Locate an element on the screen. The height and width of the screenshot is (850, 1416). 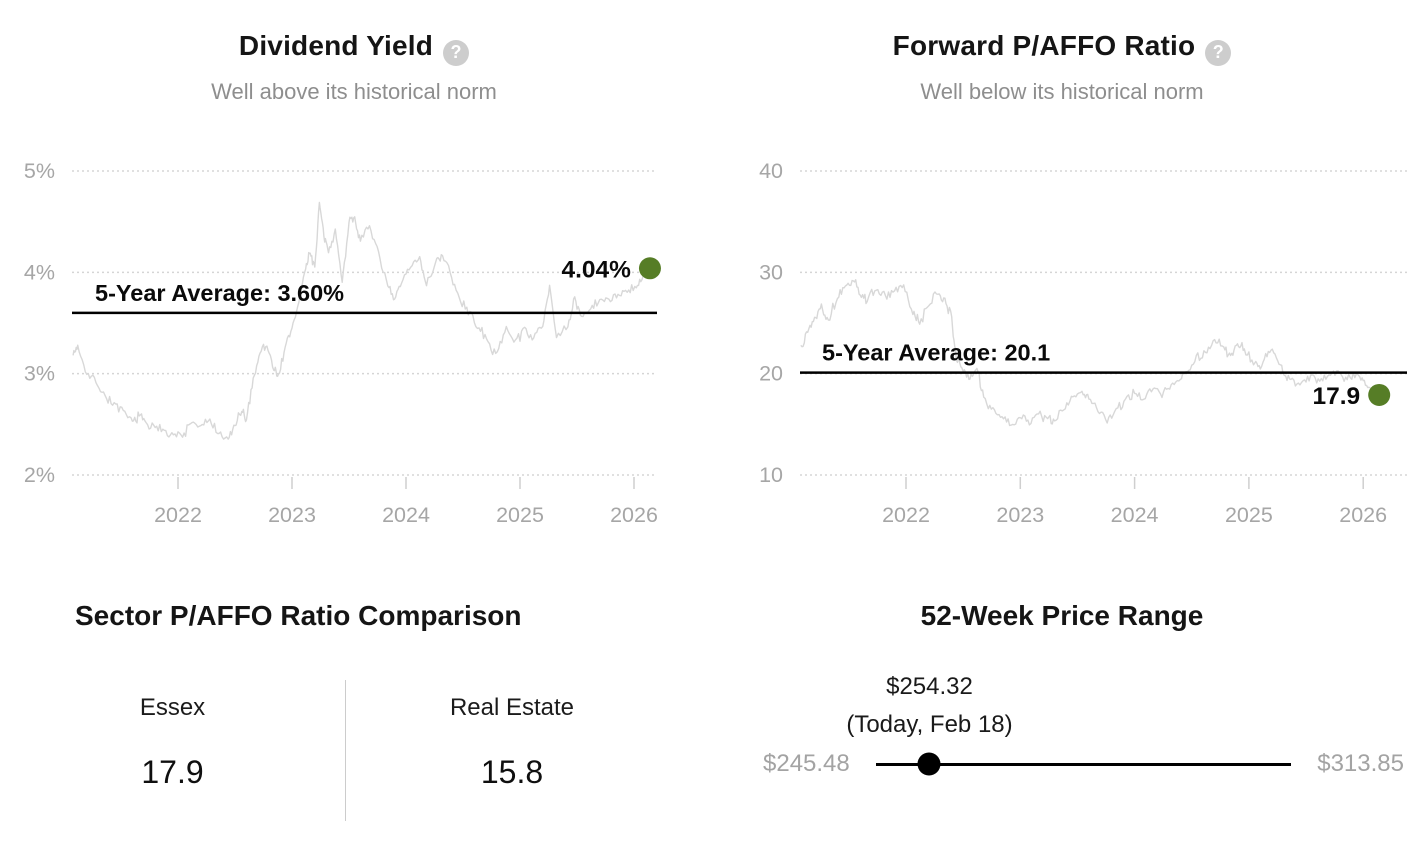
y-axis-label: 20 is located at coordinates (771, 374).